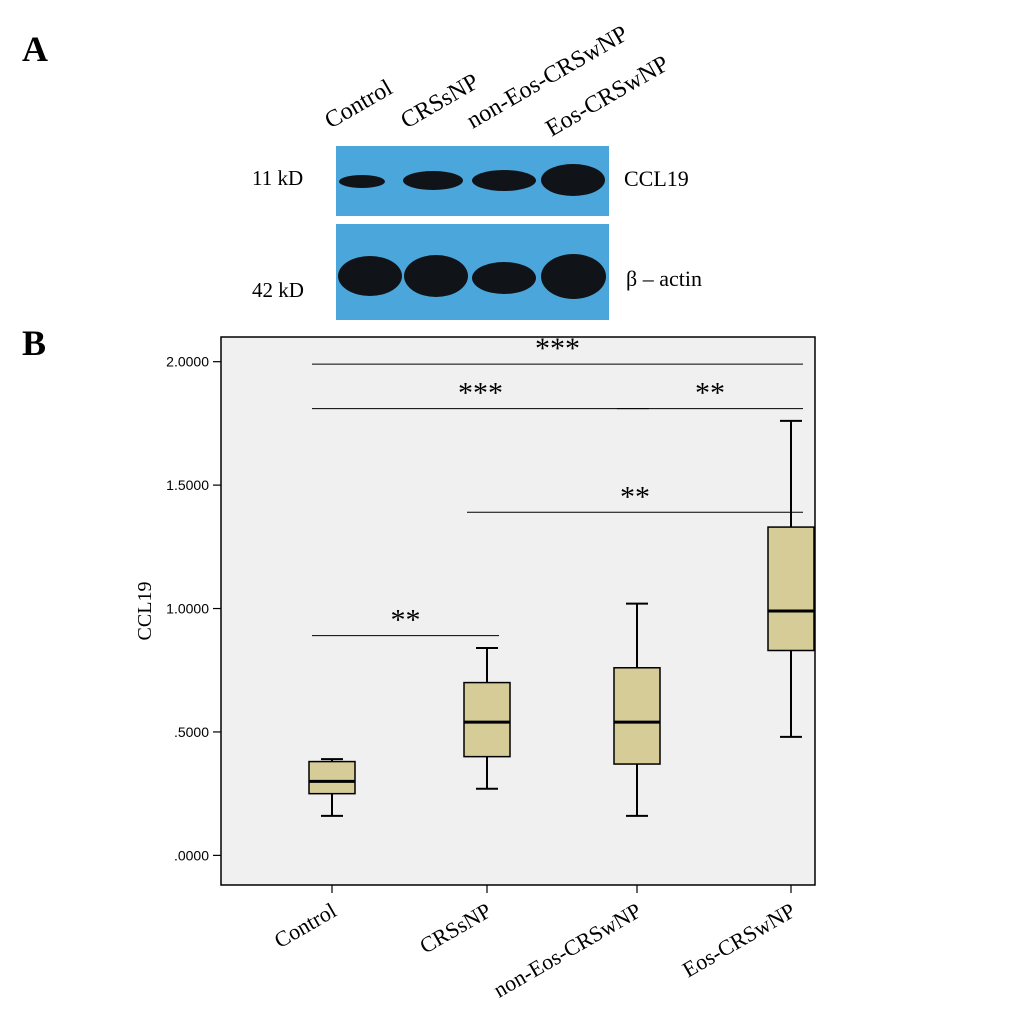 This screenshot has width=1033, height=1012. I want to click on panel-label-b: B, so click(34, 343).